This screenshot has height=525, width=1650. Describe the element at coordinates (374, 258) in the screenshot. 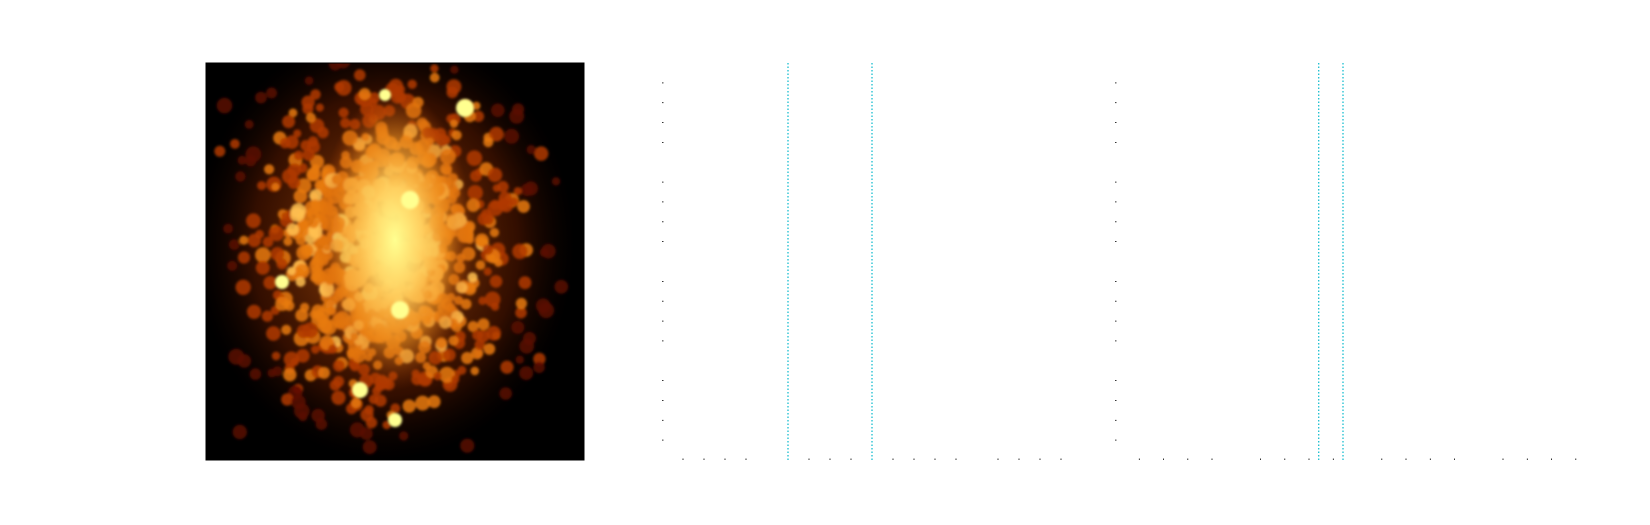

I see `heatmap-hotspots` at that location.